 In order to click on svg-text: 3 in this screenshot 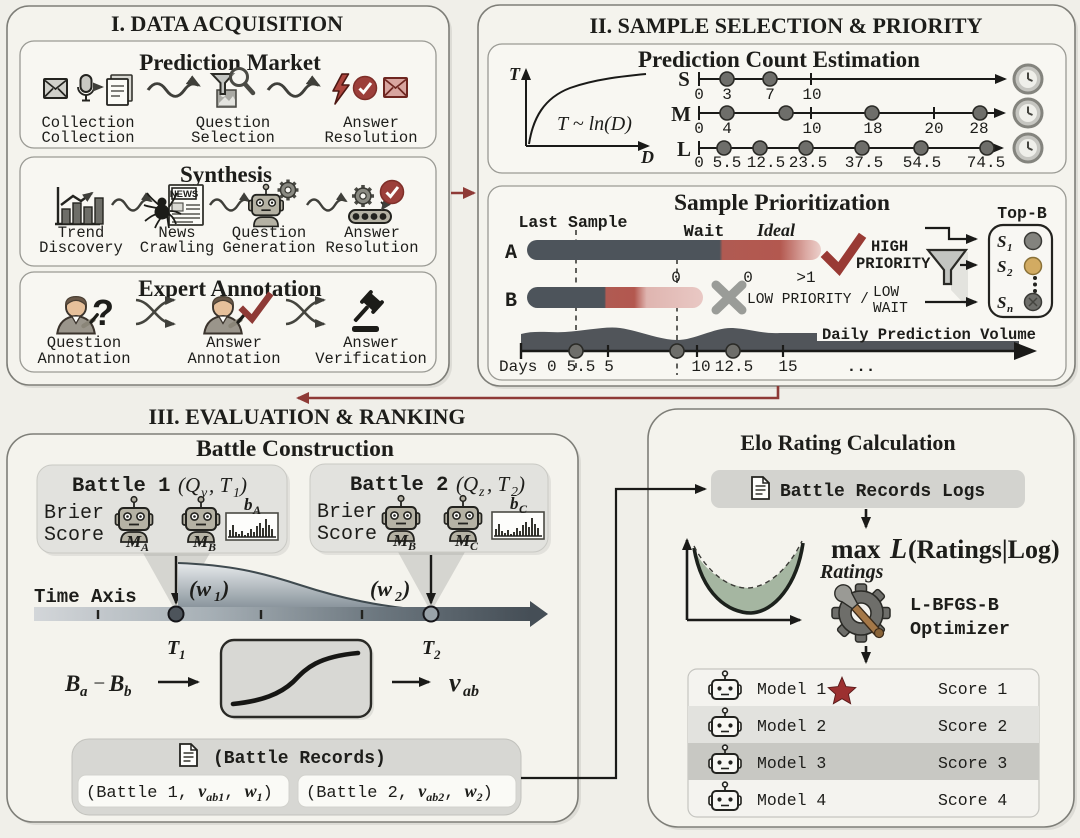, I will do `click(727, 95)`.